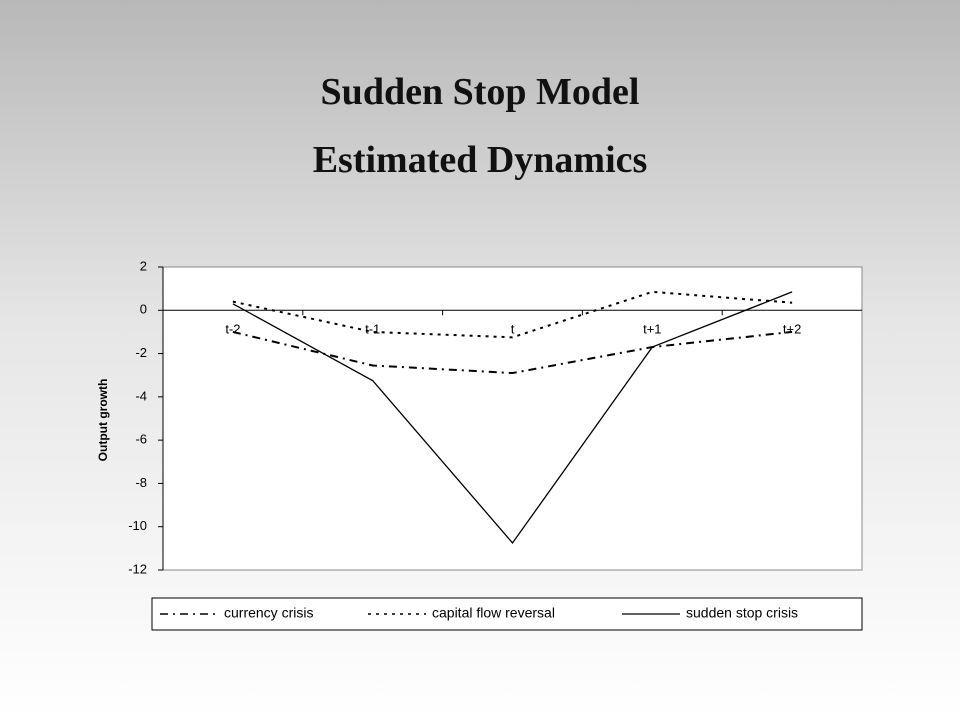 This screenshot has height=720, width=960. I want to click on y-tick-label: -6, so click(141, 439).